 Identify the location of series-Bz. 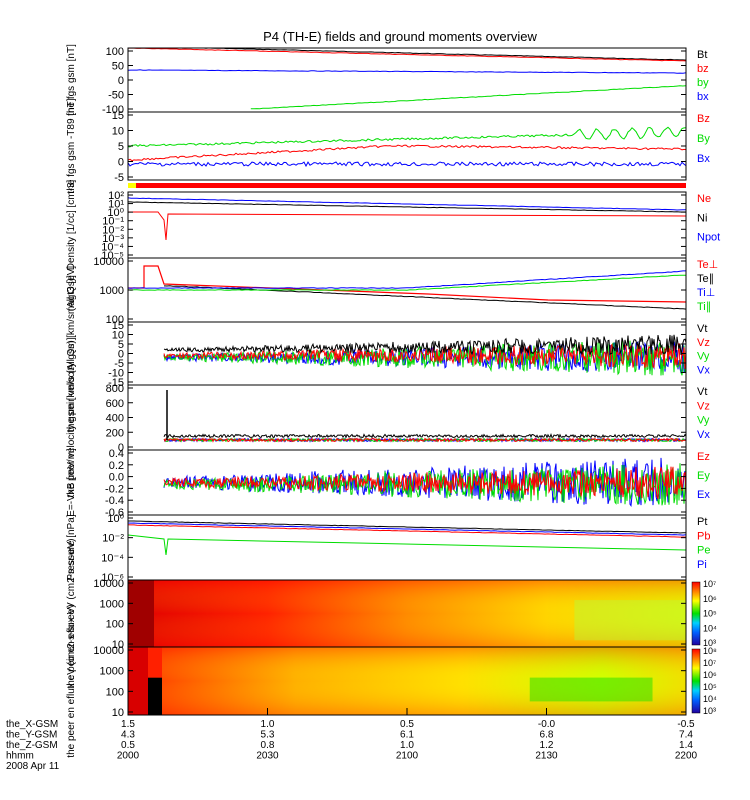
(407, 153).